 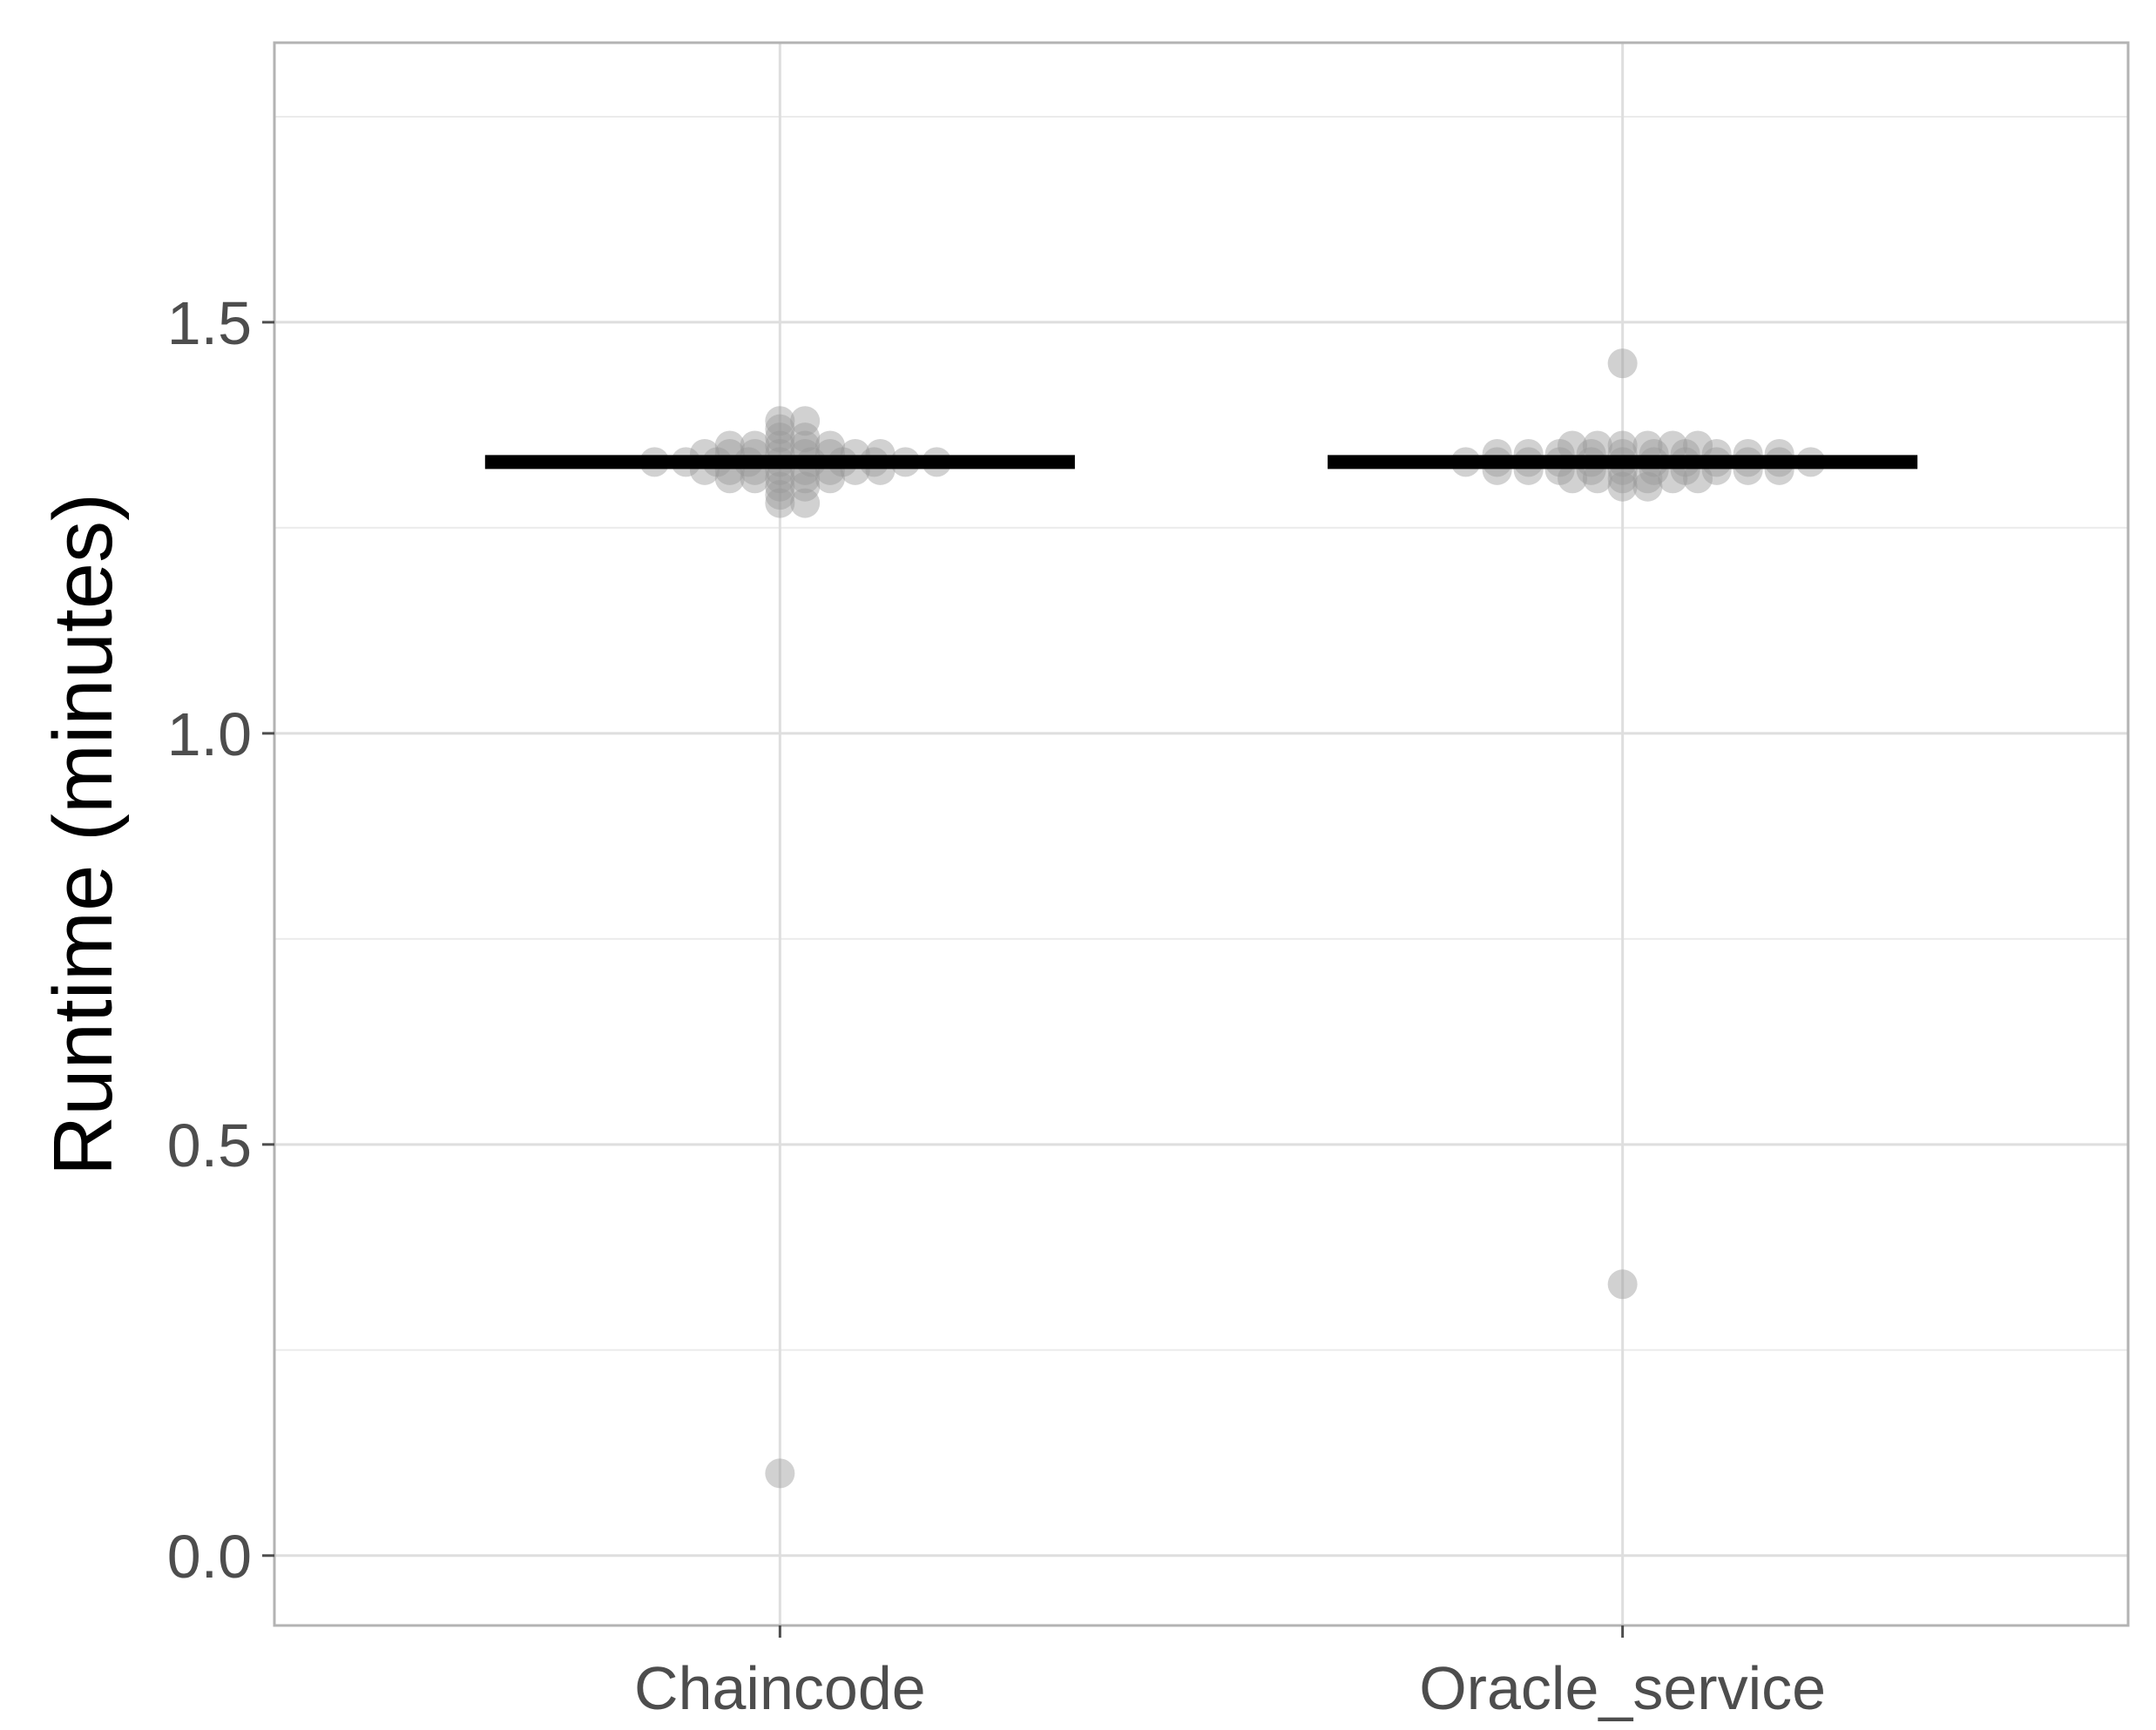 What do you see at coordinates (83, 834) in the screenshot?
I see `y-axis-title: Runtime (minutes)` at bounding box center [83, 834].